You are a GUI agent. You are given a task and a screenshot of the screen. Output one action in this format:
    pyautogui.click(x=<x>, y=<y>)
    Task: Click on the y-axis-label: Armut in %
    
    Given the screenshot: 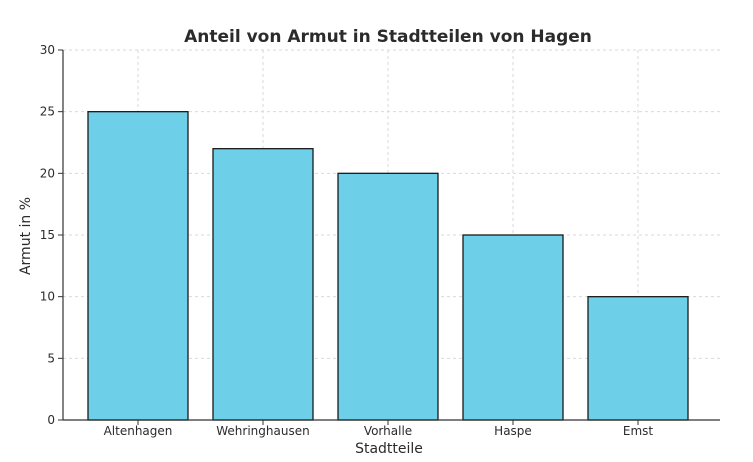 What is the action you would take?
    pyautogui.click(x=26, y=236)
    